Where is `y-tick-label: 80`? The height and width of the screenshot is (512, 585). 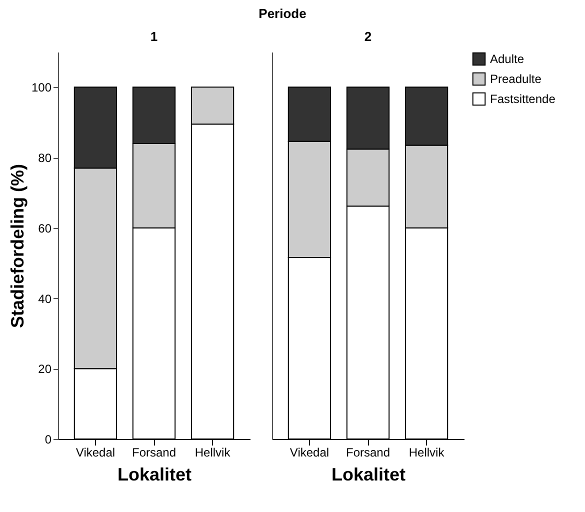 y-tick-label: 80 is located at coordinates (45, 158).